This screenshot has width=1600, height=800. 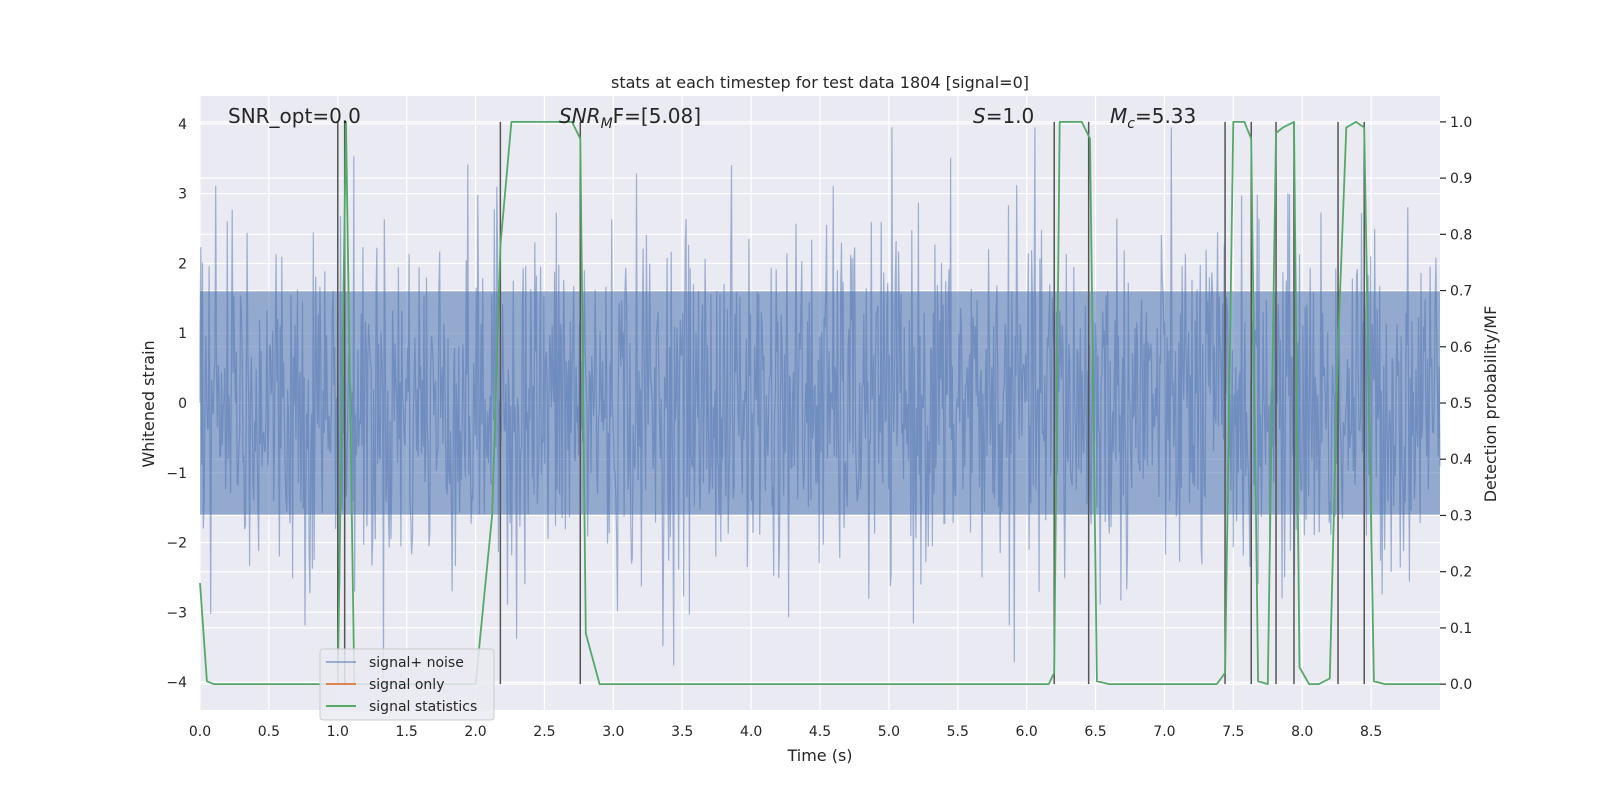 I want to click on x-tick-label: 7.0, so click(x=1164, y=732).